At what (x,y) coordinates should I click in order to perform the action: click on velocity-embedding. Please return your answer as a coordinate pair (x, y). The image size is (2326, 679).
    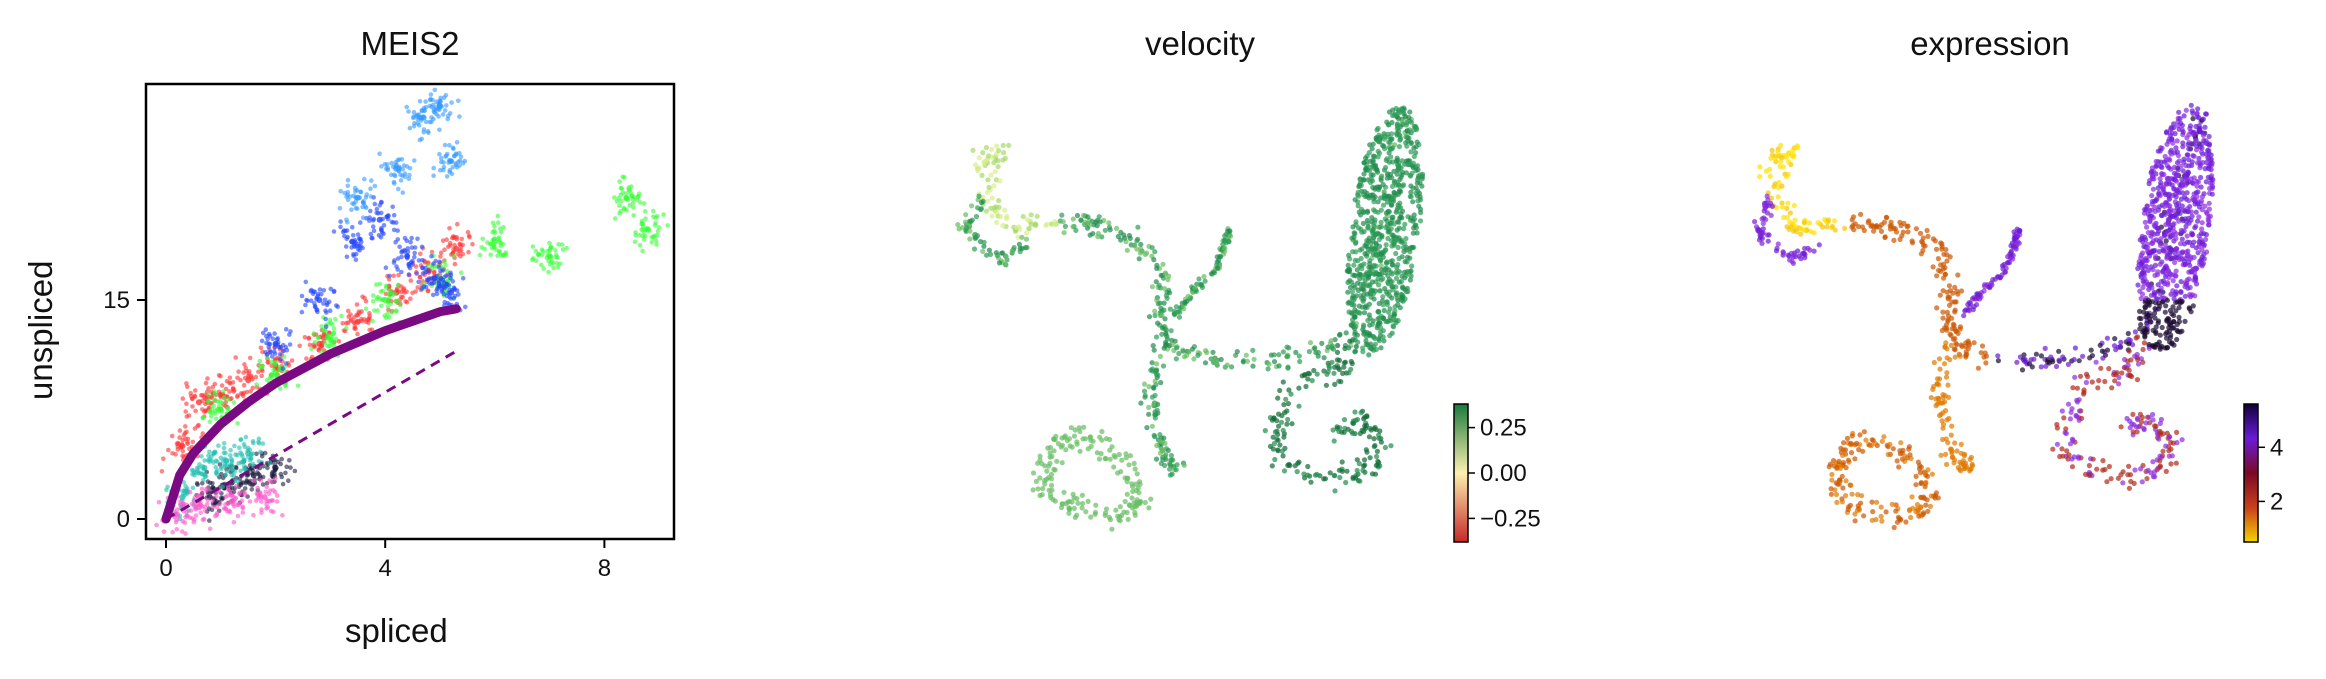
    Looking at the image, I should click on (1190, 318).